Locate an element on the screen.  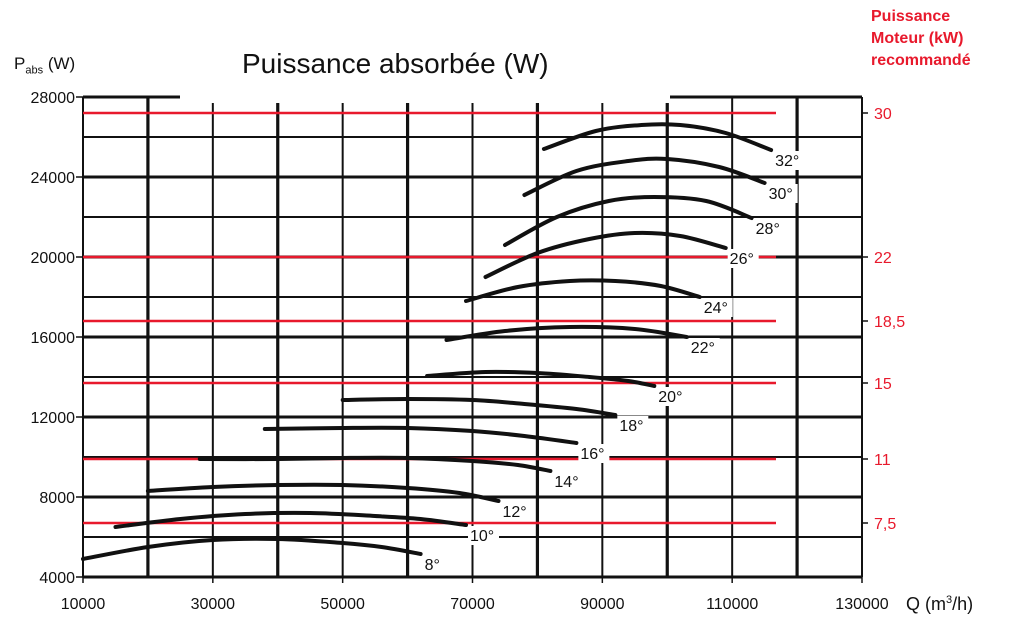
y-axis-label-unit: (W) is located at coordinates (59, 63).